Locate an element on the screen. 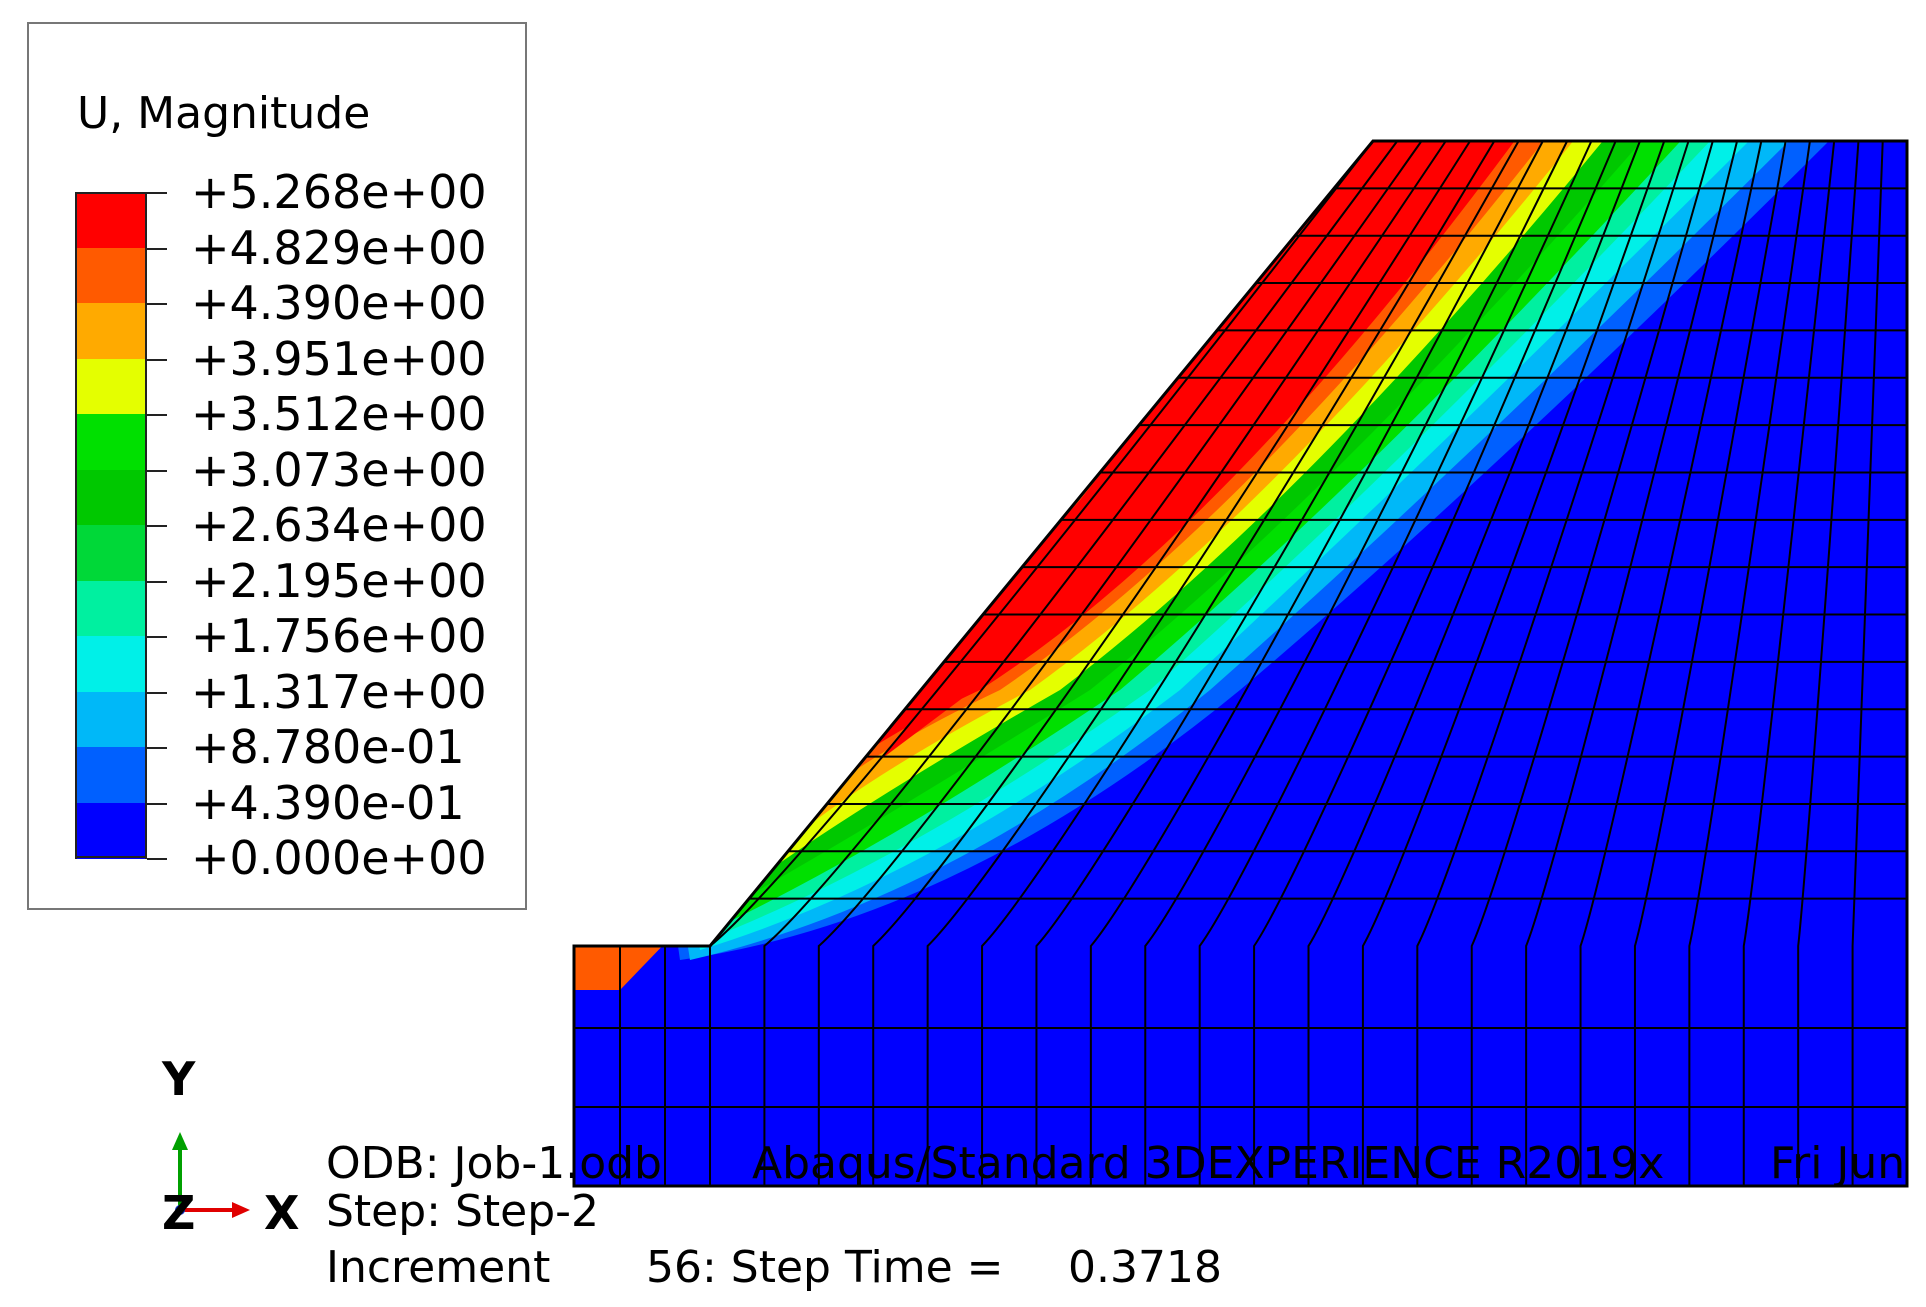  triad-icon is located at coordinates (211, 1175).